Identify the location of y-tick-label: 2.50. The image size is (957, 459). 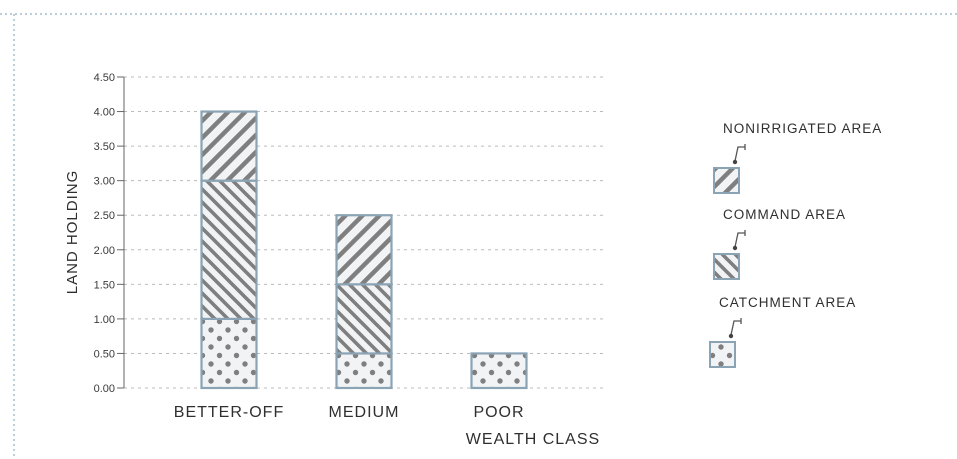
(104, 216).